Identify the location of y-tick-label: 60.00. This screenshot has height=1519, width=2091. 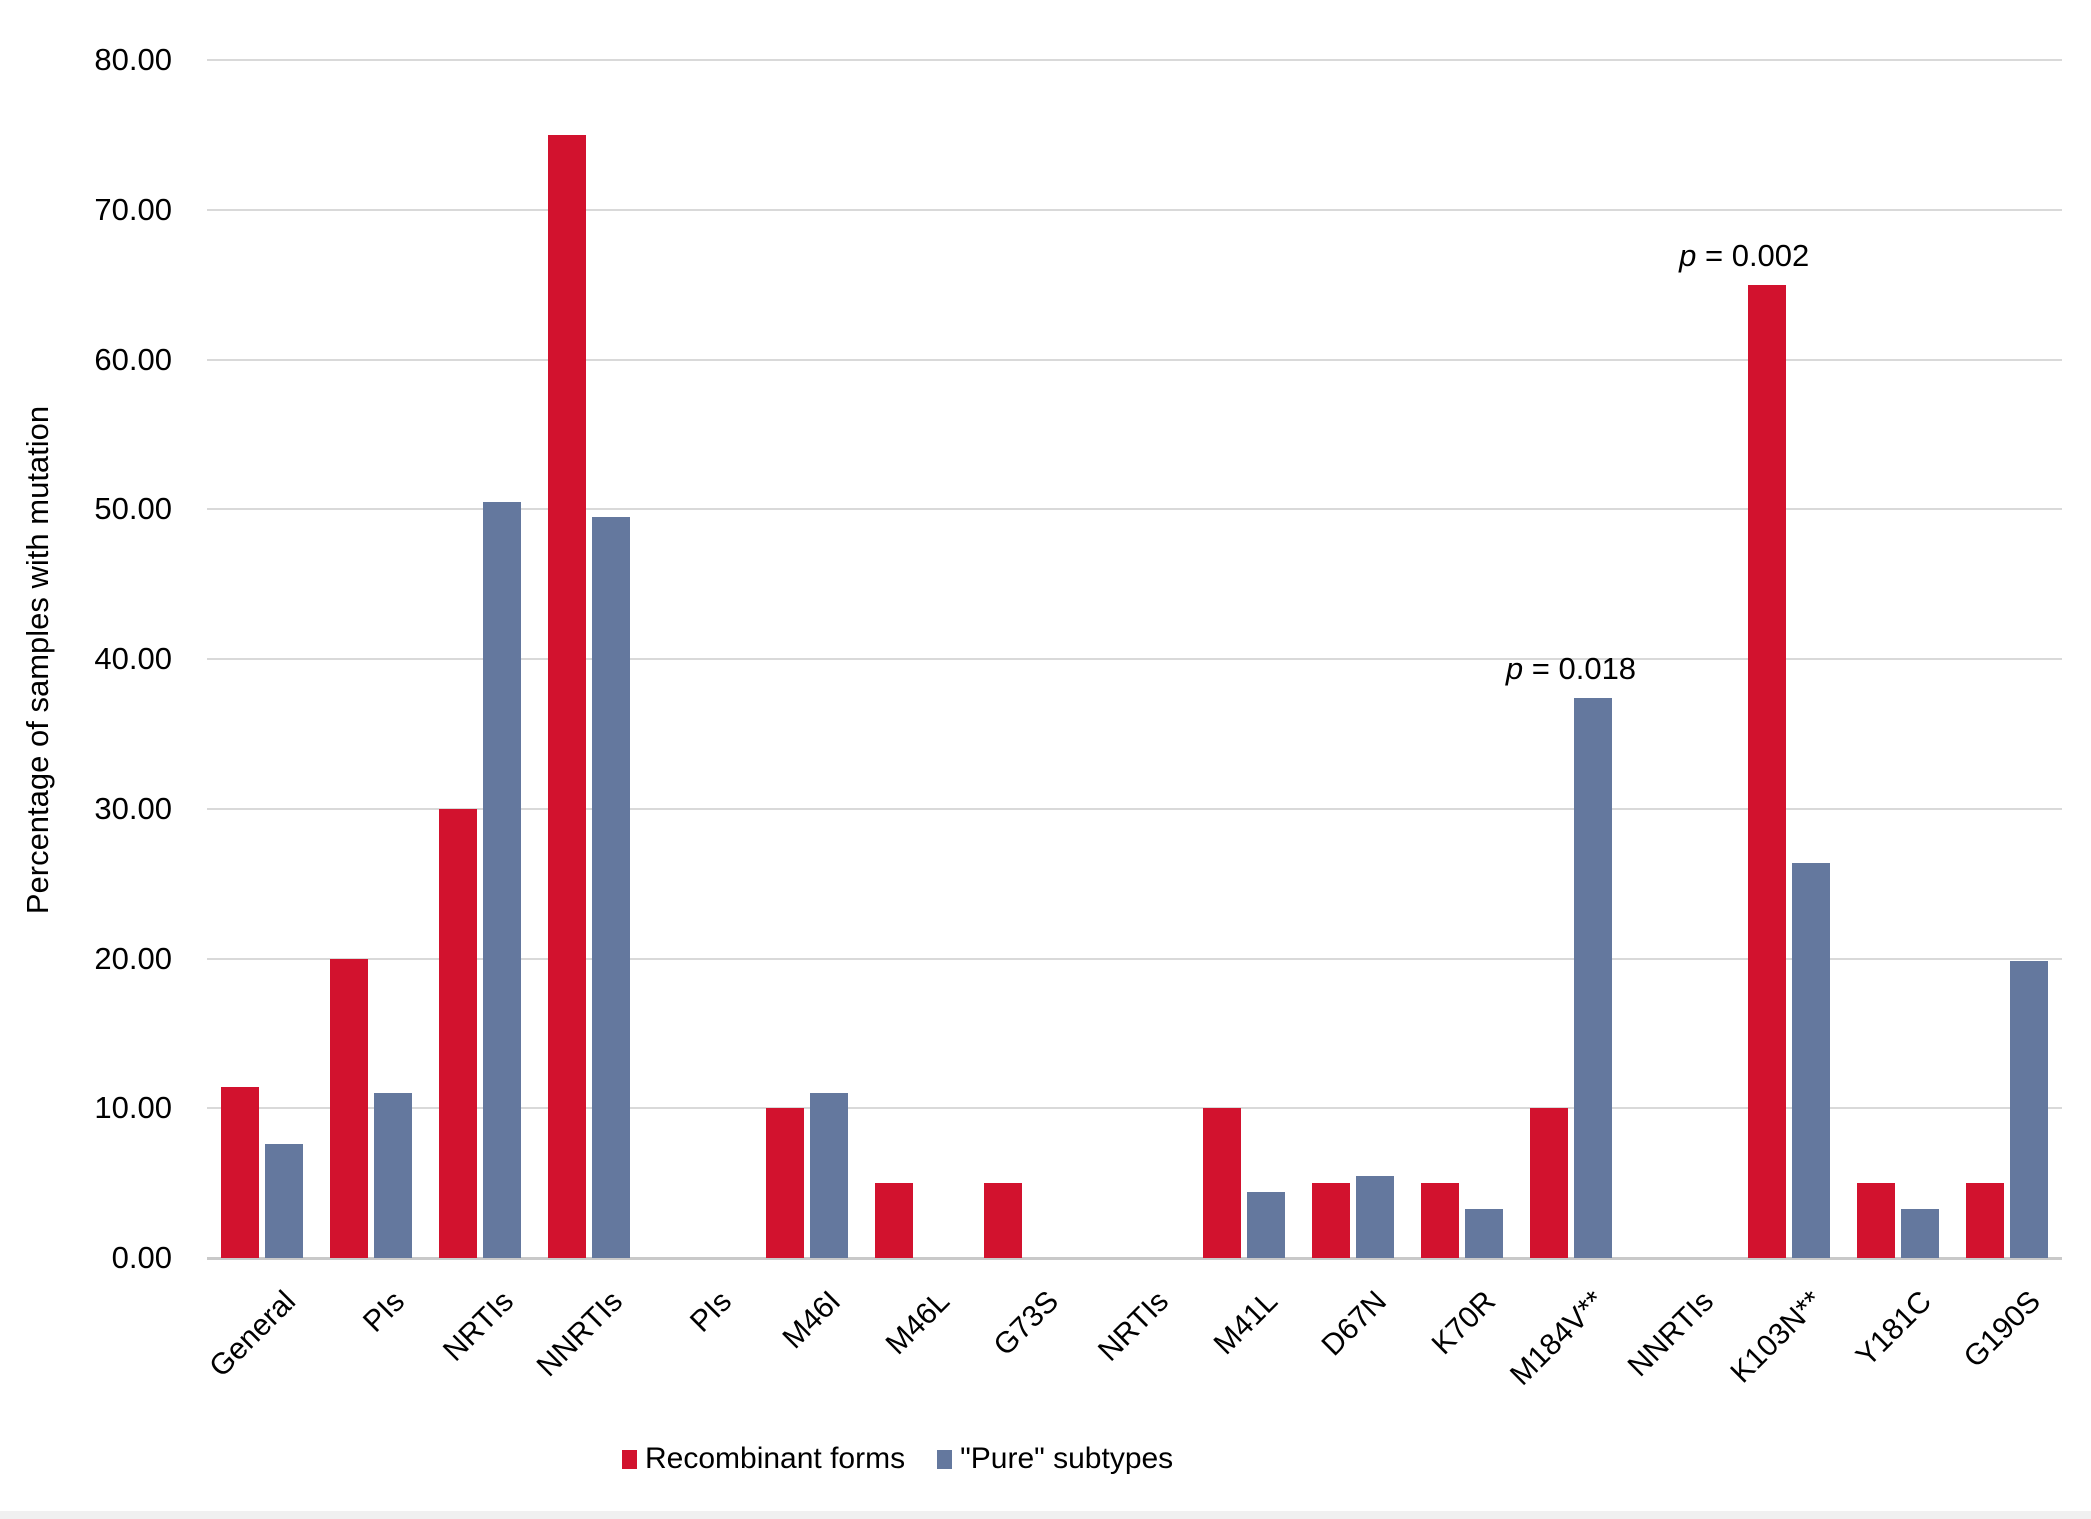
(133, 359).